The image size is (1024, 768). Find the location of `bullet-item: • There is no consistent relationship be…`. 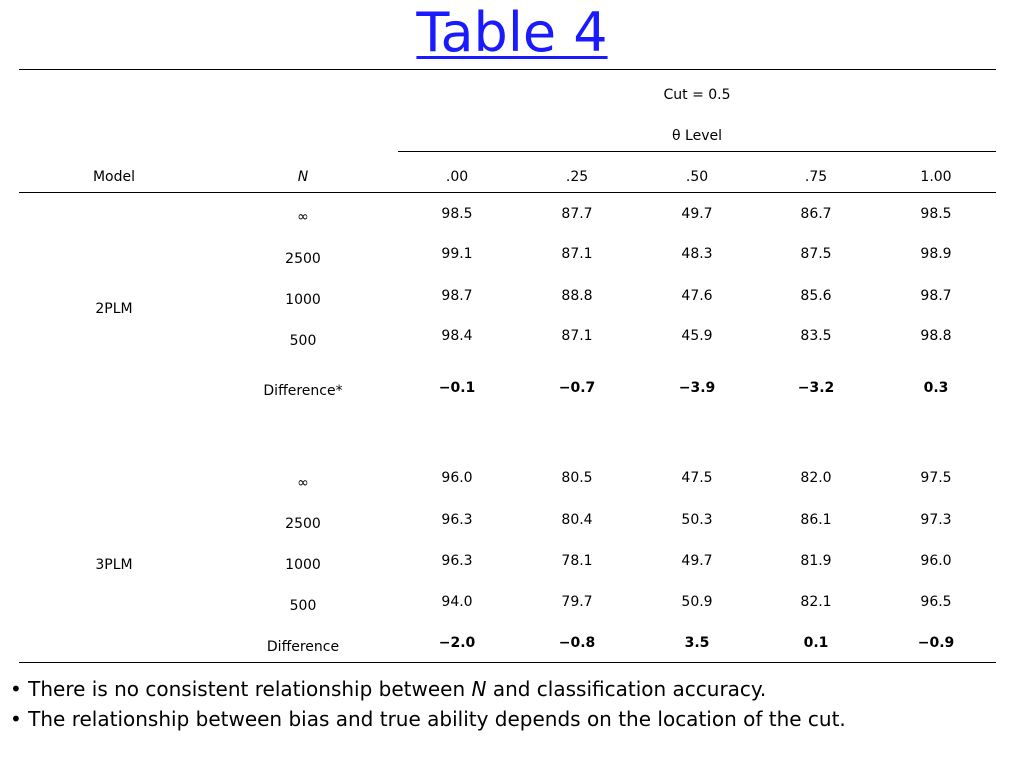

bullet-item: • There is no consistent relationship be… is located at coordinates (388, 689).